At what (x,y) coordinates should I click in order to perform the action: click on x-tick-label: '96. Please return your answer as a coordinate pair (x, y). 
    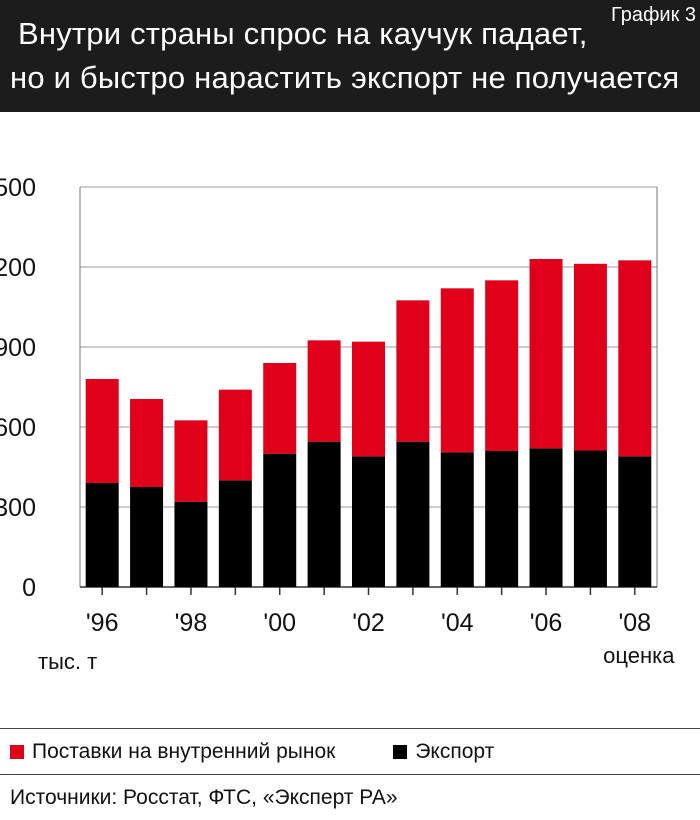
    Looking at the image, I should click on (102, 623).